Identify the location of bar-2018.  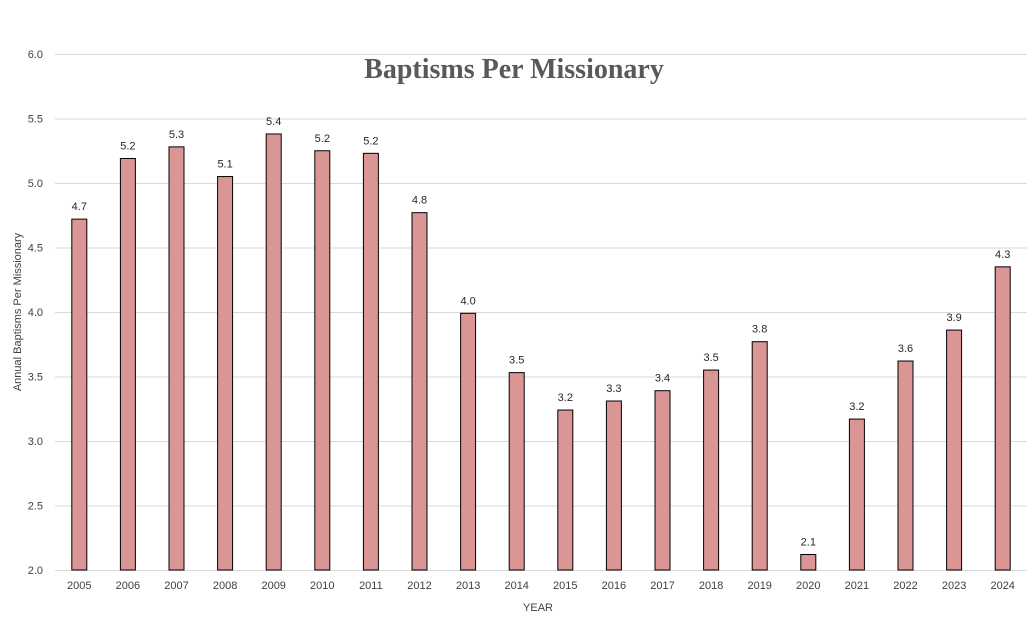
(711, 470).